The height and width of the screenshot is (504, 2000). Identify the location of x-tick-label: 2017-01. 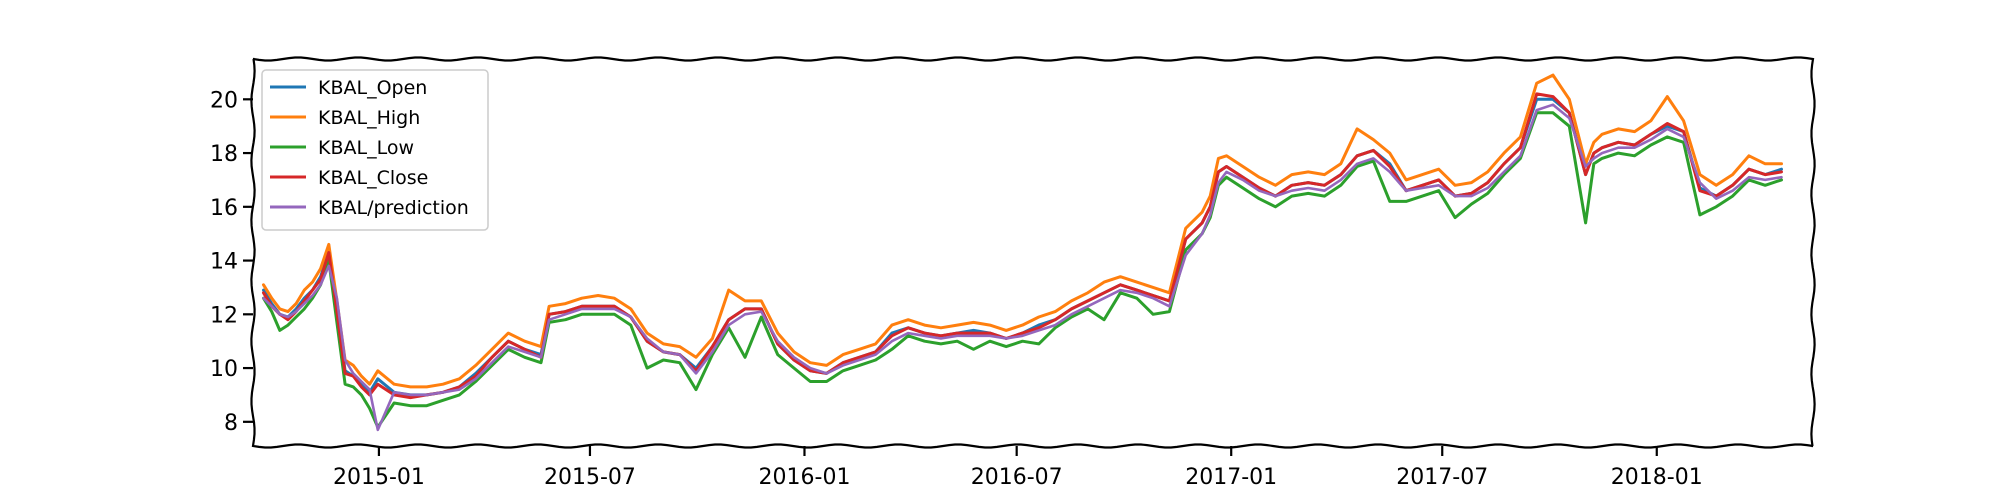
(1231, 477).